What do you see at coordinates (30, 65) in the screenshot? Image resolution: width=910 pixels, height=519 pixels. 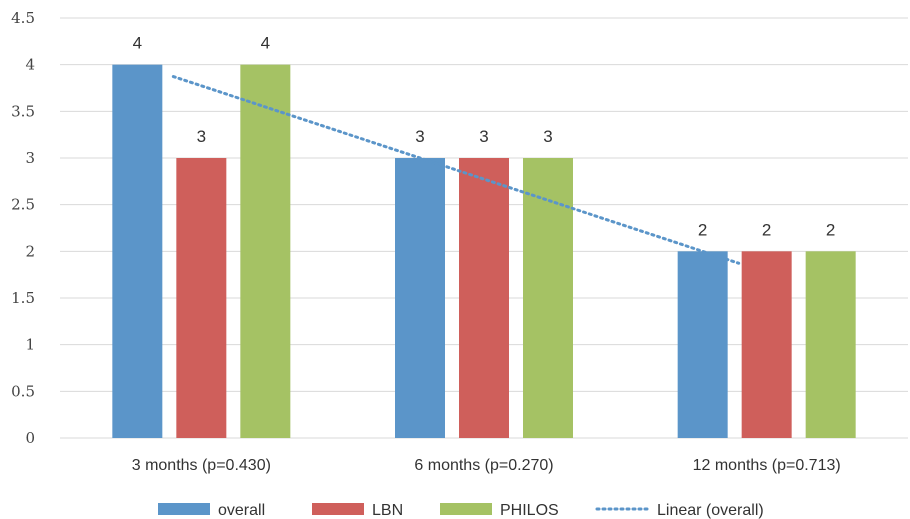 I see `y-tick-label: 4` at bounding box center [30, 65].